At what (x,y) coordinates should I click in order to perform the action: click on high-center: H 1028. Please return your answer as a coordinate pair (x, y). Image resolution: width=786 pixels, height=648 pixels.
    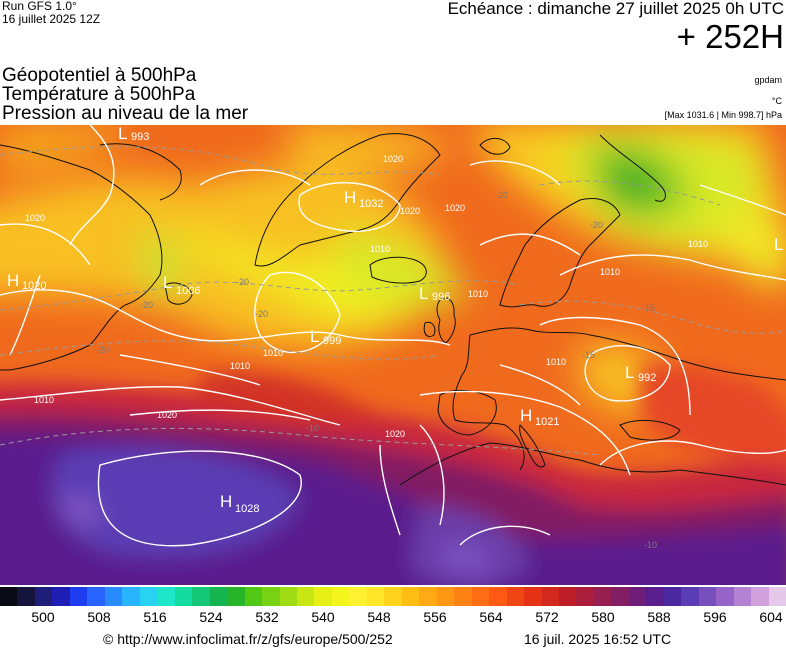
    Looking at the image, I should click on (239, 503).